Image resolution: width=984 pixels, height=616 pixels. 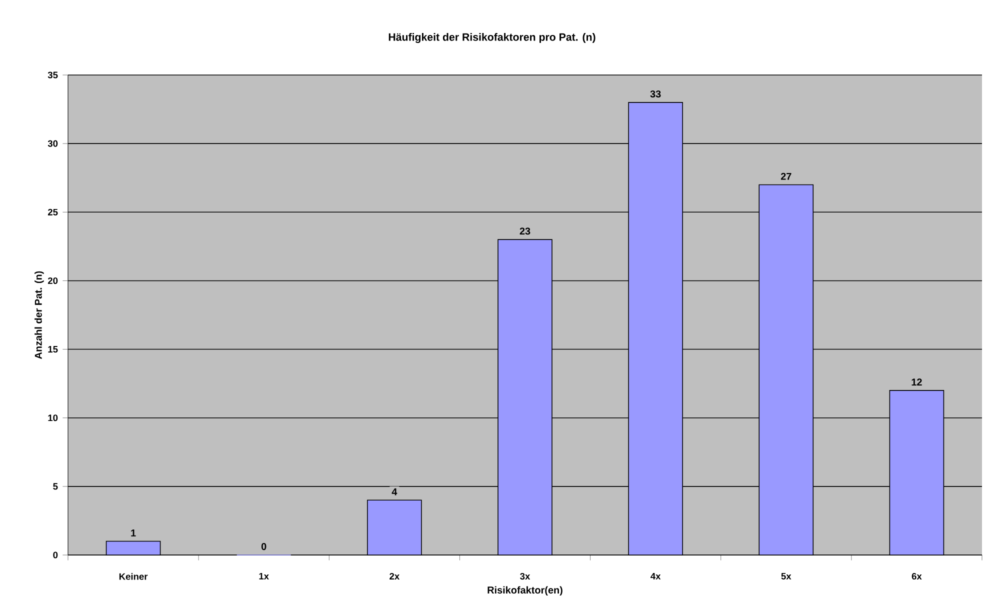 What do you see at coordinates (395, 492) in the screenshot?
I see `data-label: 4` at bounding box center [395, 492].